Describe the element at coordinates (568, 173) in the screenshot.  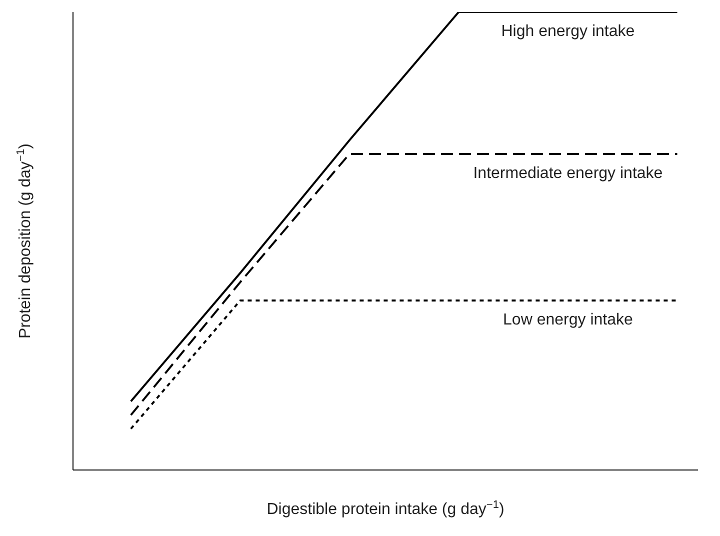
I see `series-label: Intermediate energy intake` at that location.